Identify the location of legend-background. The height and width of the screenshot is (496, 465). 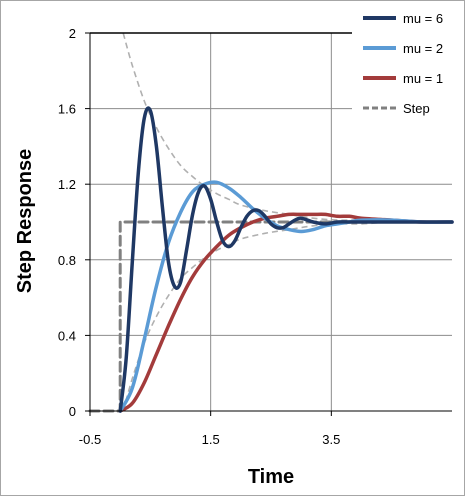
(406, 60).